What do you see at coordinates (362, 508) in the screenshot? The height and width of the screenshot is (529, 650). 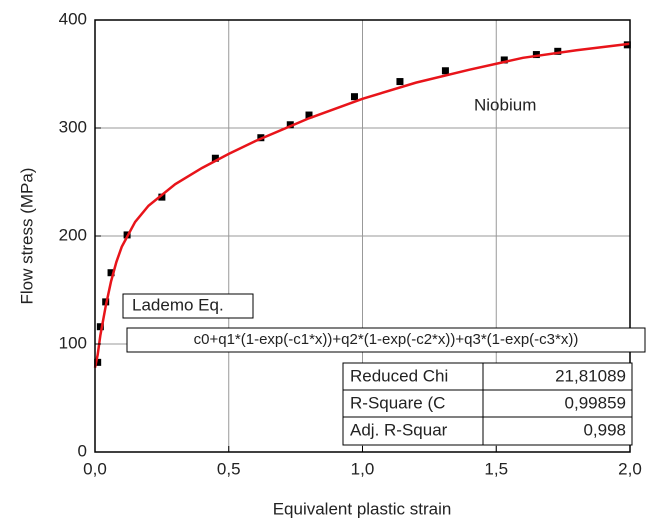 I see `x-axis-label: Equivalent plastic strain` at bounding box center [362, 508].